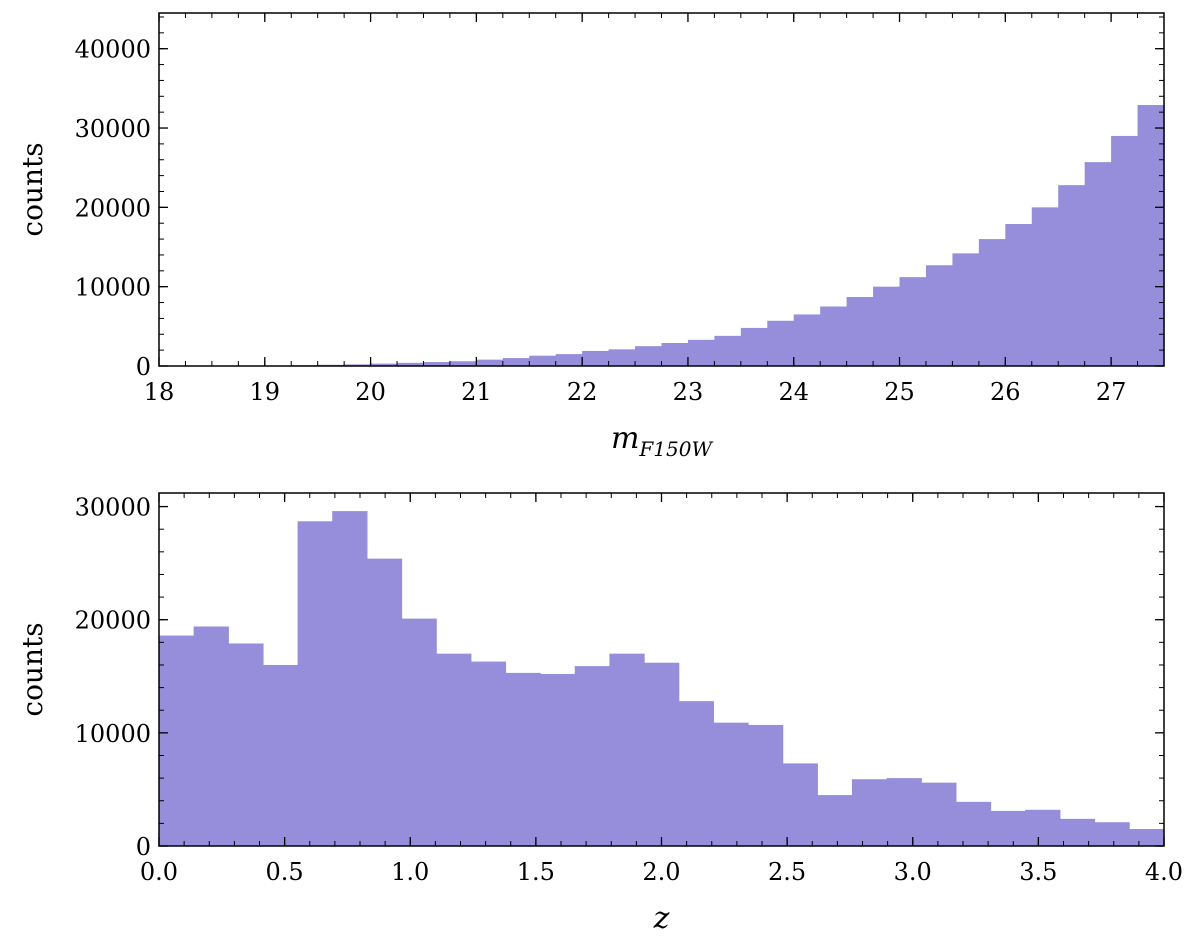  I want to click on x-tick-label: 27, so click(1111, 392).